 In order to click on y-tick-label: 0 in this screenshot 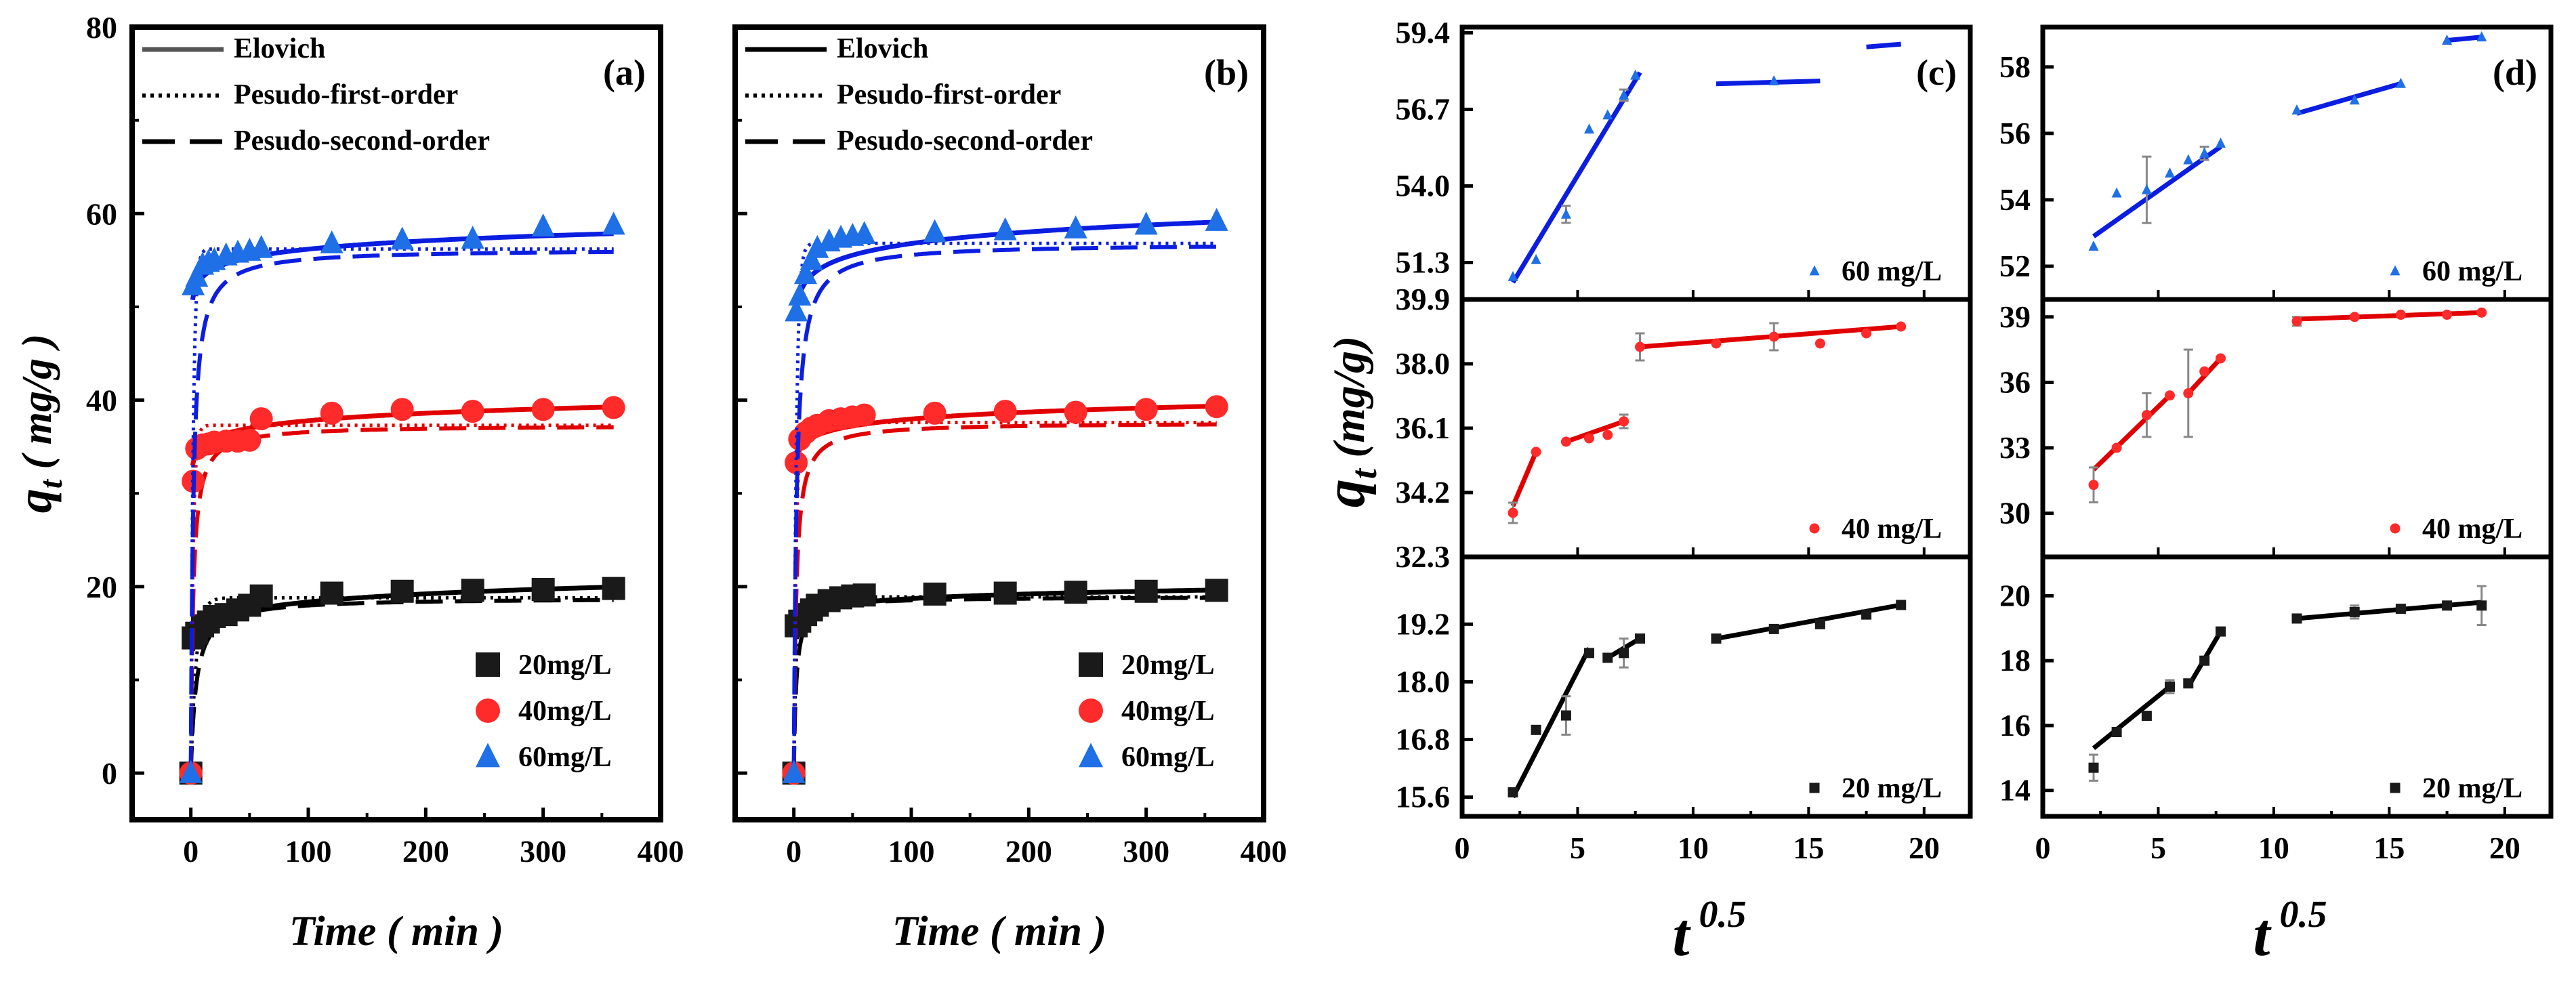, I will do `click(109, 773)`.